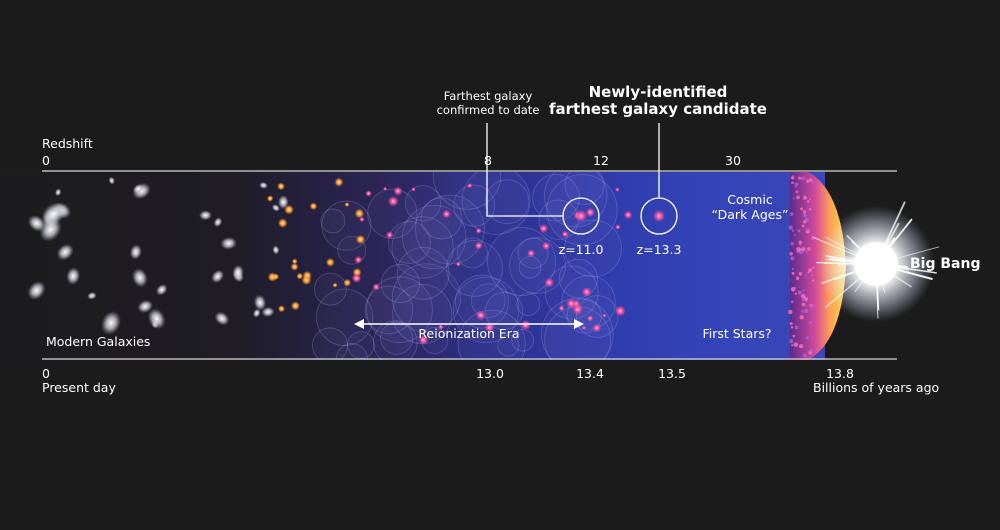 Image resolution: width=1000 pixels, height=530 pixels. I want to click on newly-identified-label-line2: farthest galaxy candidate, so click(658, 109).